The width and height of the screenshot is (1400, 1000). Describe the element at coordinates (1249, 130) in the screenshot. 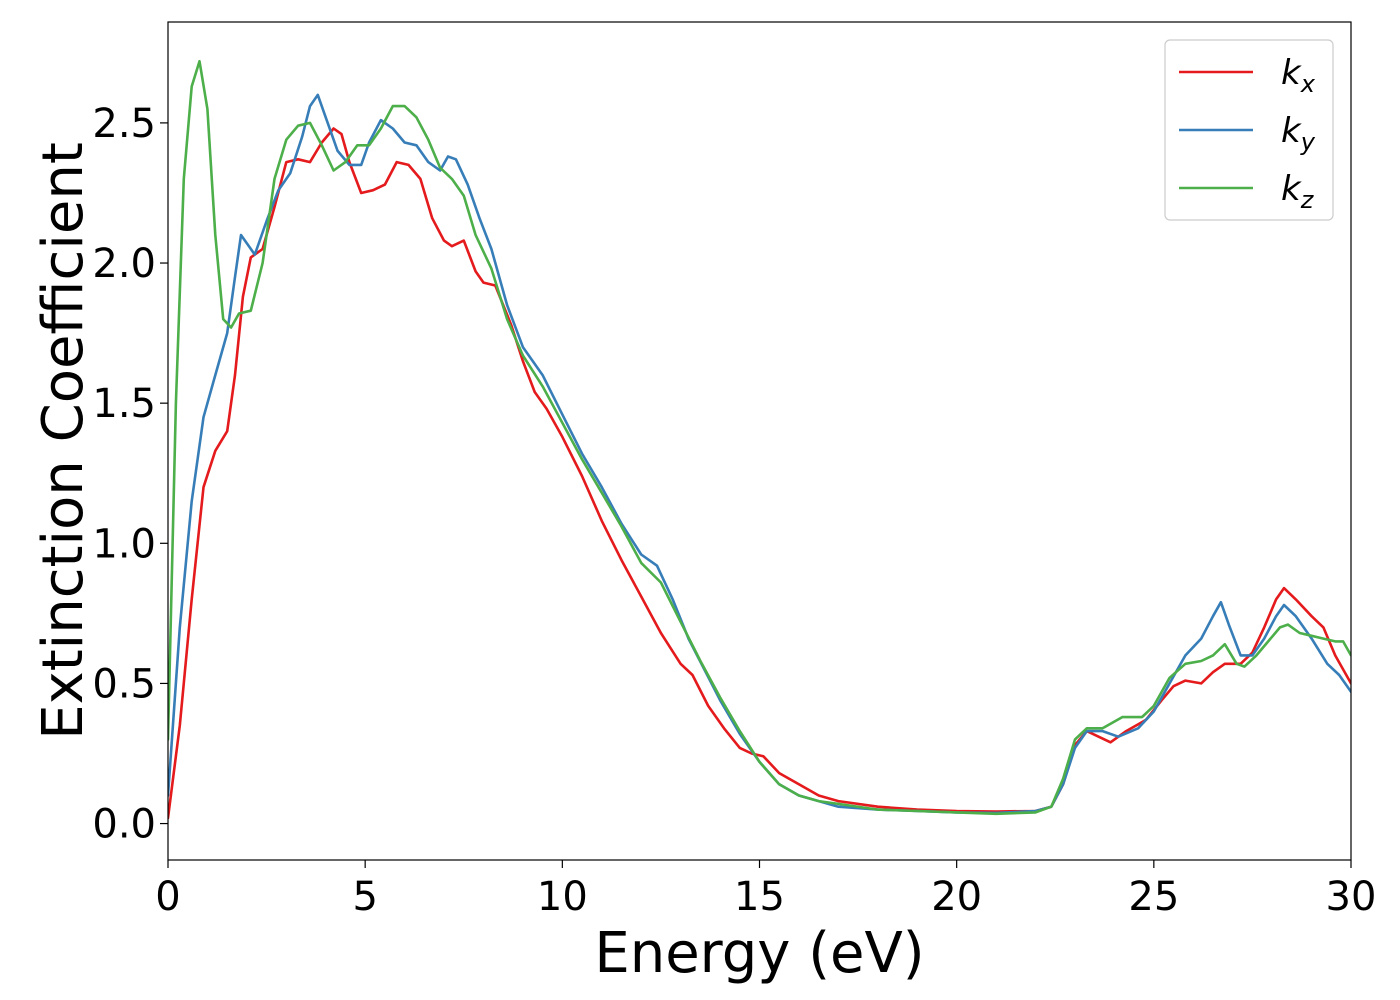

I see `legend: kx ky kz` at that location.